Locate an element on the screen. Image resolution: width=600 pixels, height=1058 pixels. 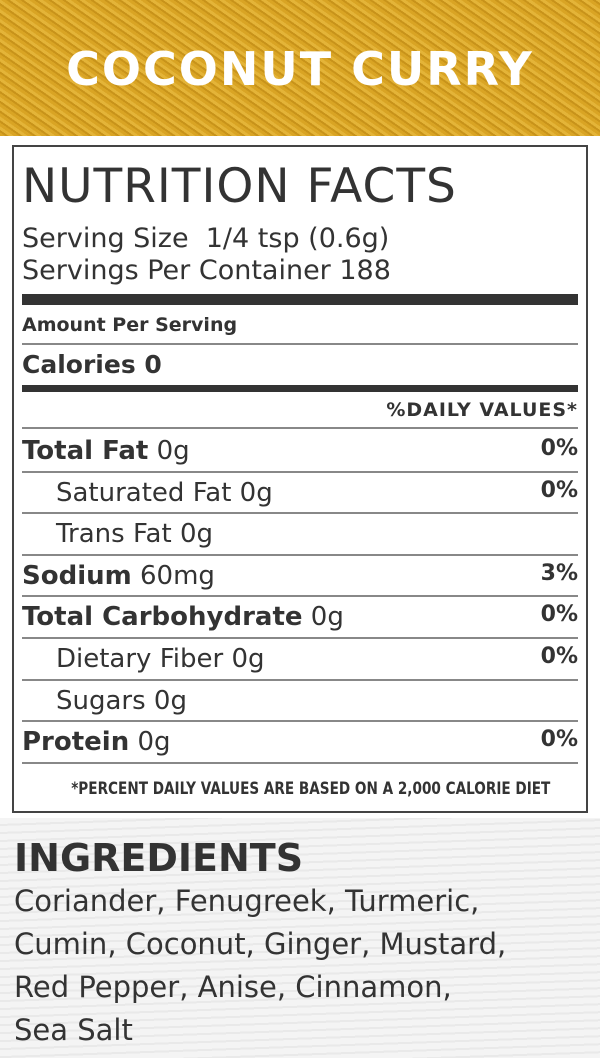
nutrient-label: Sodium is located at coordinates (77, 575).